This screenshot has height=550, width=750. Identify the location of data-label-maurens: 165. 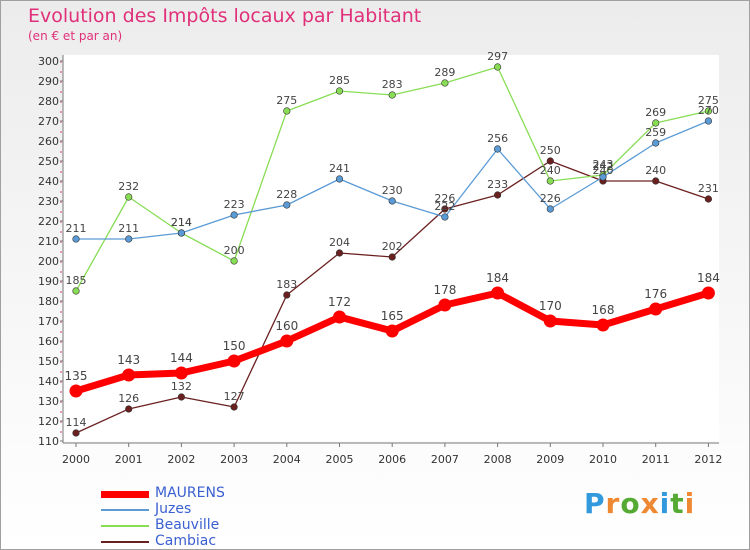
(392, 316).